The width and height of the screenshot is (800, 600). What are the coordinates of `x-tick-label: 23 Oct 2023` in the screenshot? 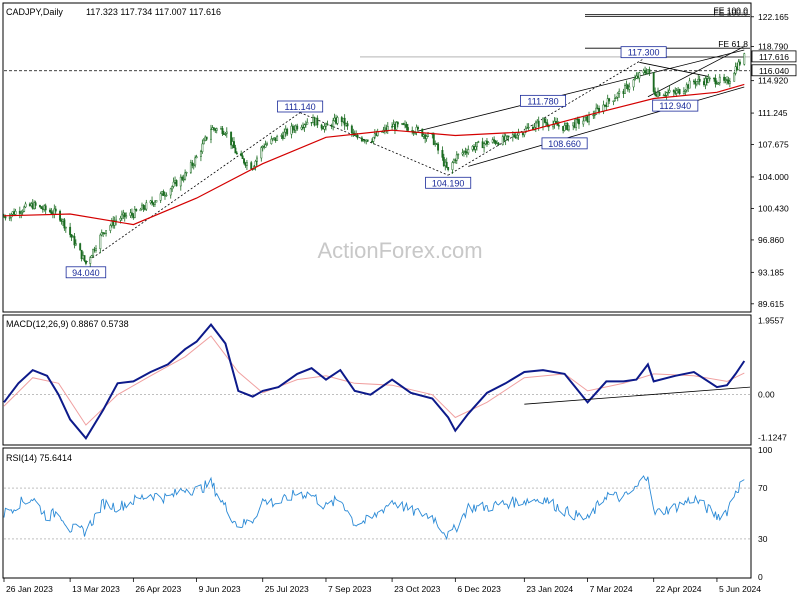 It's located at (417, 589).